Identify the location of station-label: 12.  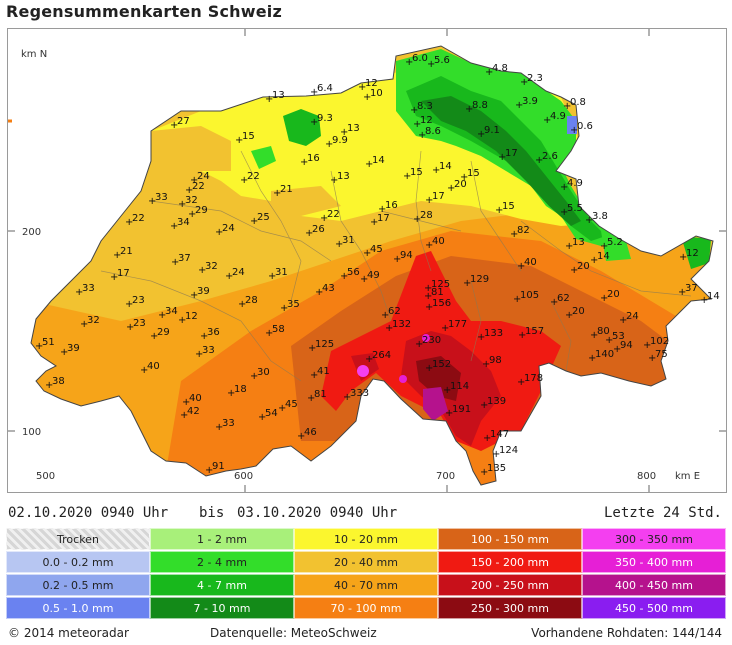
(692, 253).